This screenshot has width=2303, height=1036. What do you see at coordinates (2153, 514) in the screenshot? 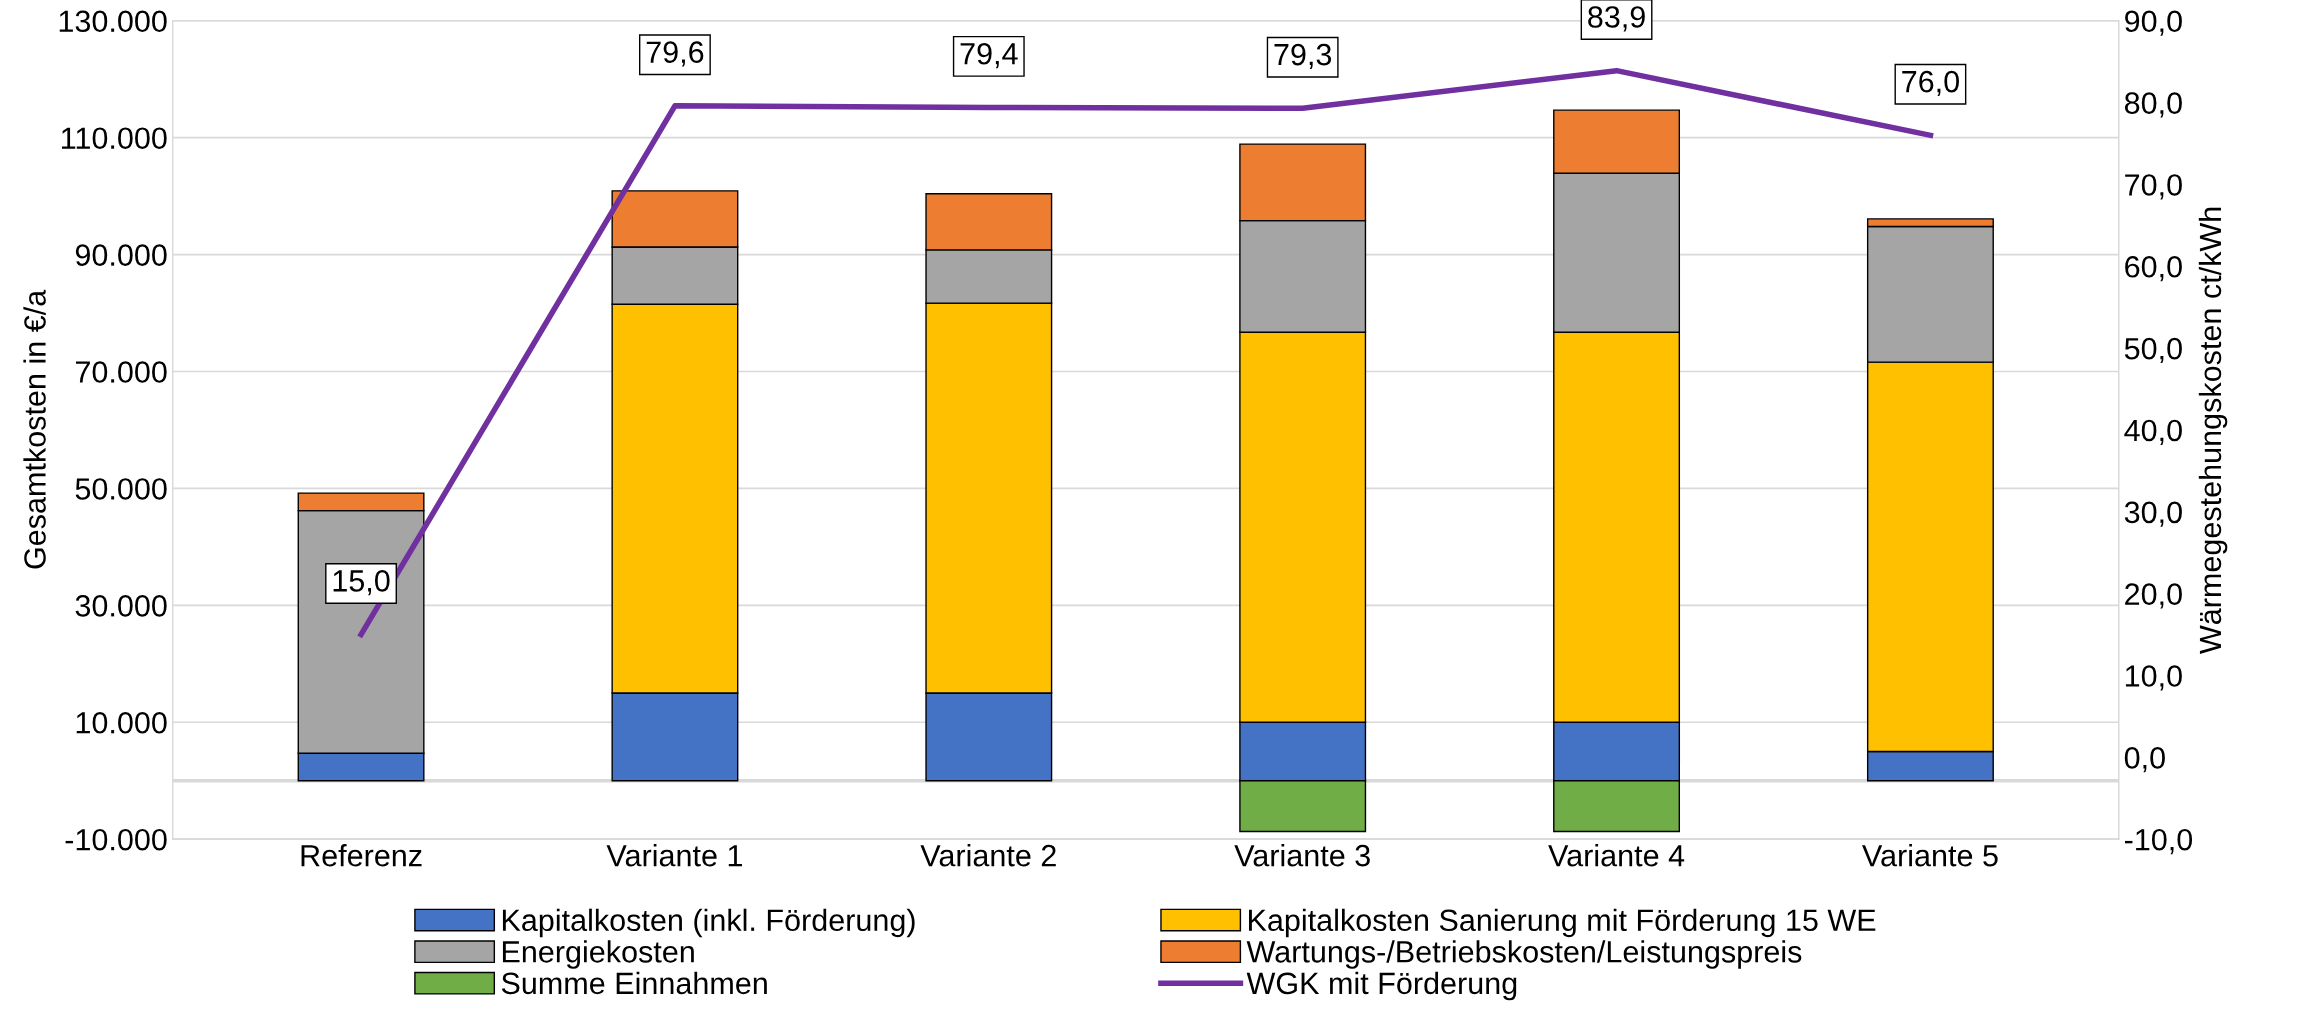
I see `y2-tick-label: 30,0` at bounding box center [2153, 514].